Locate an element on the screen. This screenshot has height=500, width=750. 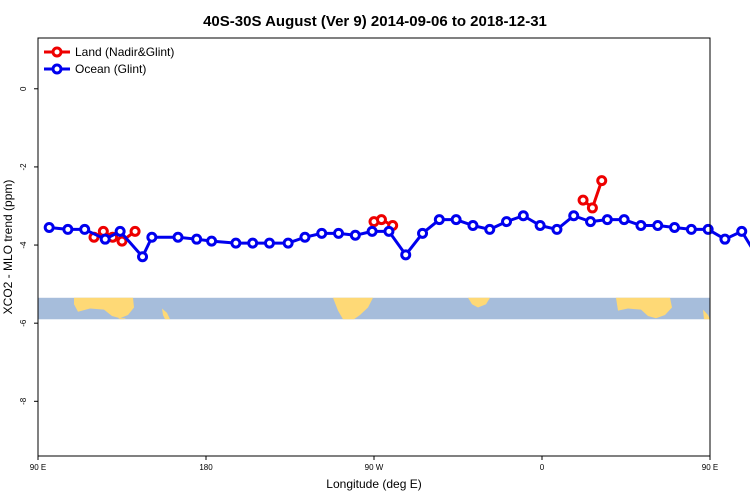
map-land-new-zealand-repeat is located at coordinates (706, 314).